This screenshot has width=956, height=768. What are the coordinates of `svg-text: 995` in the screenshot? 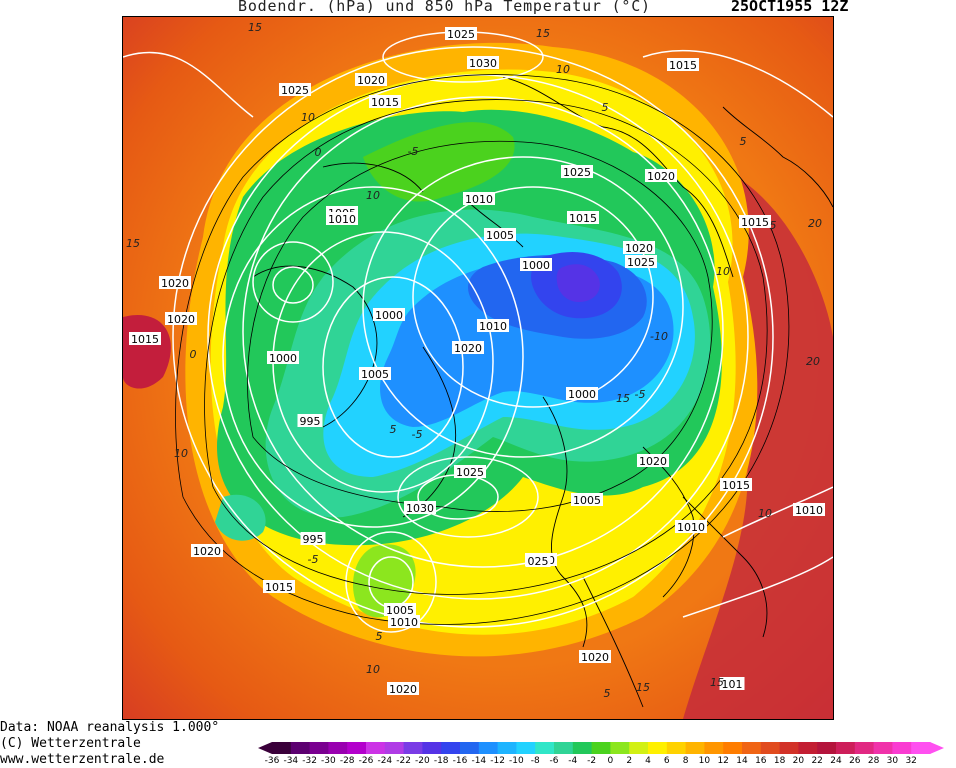 It's located at (313, 539).